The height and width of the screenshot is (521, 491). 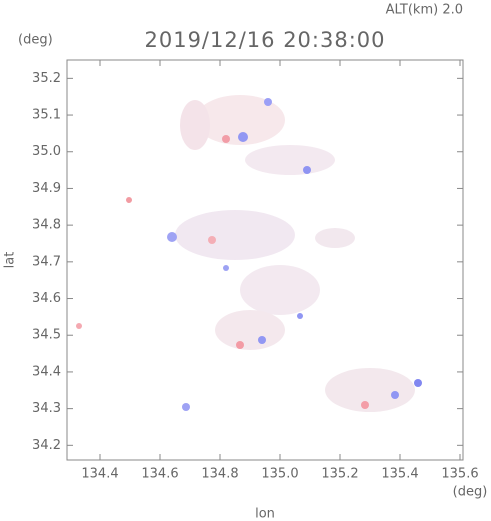 I want to click on x-tick-label: 134.6, so click(x=159, y=474).